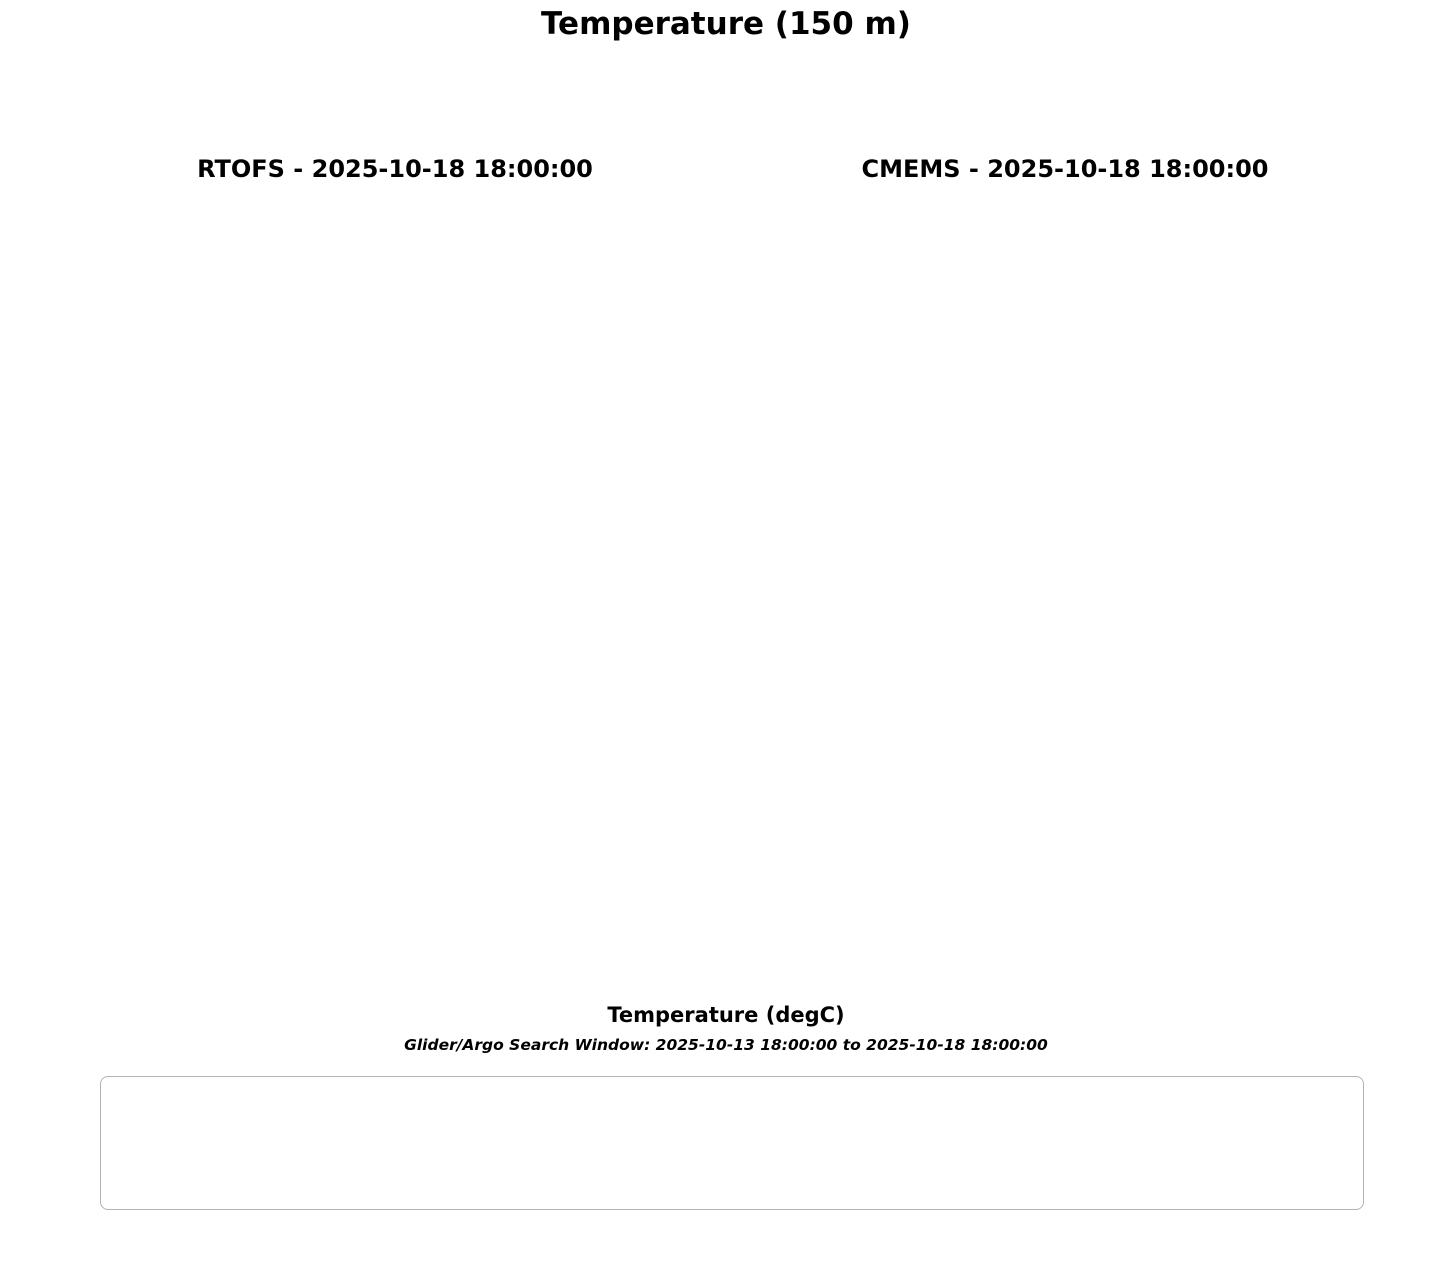 This screenshot has height=1264, width=1452. What do you see at coordinates (726, 24) in the screenshot?
I see `figure-title: Temperature (150 m)` at bounding box center [726, 24].